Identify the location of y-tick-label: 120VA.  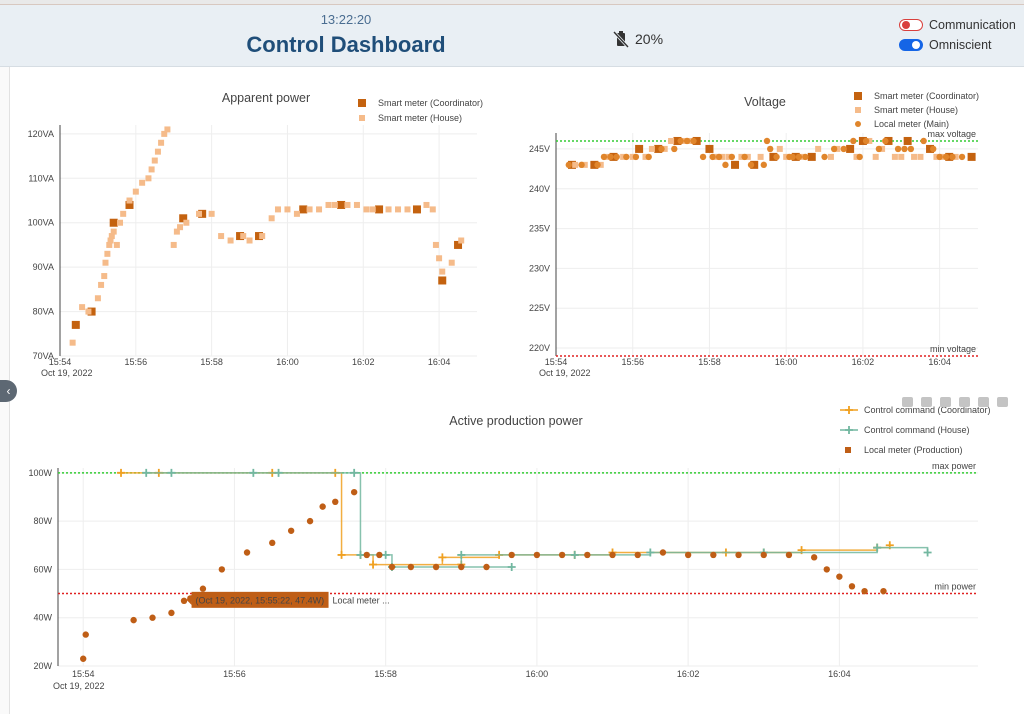
(41, 134).